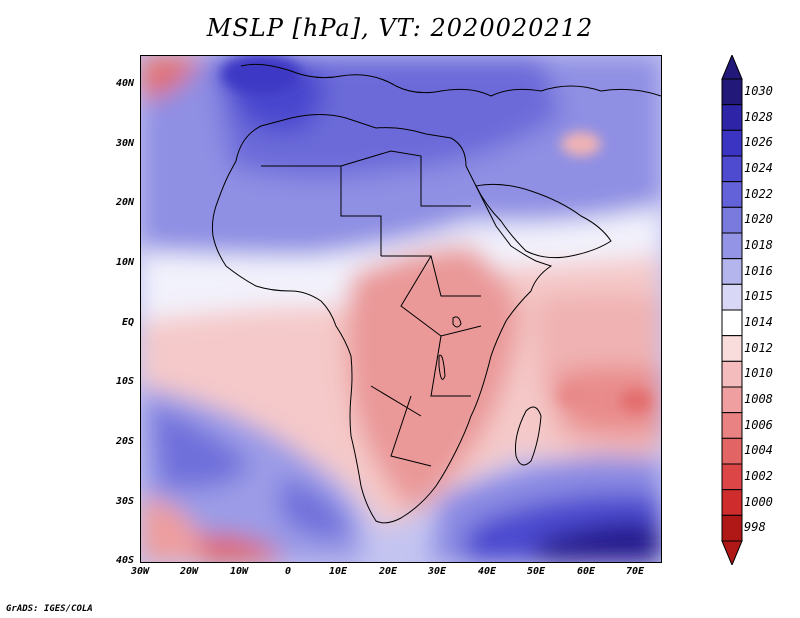 The image size is (800, 618). What do you see at coordinates (758, 450) in the screenshot?
I see `colorbar-label: 1004` at bounding box center [758, 450].